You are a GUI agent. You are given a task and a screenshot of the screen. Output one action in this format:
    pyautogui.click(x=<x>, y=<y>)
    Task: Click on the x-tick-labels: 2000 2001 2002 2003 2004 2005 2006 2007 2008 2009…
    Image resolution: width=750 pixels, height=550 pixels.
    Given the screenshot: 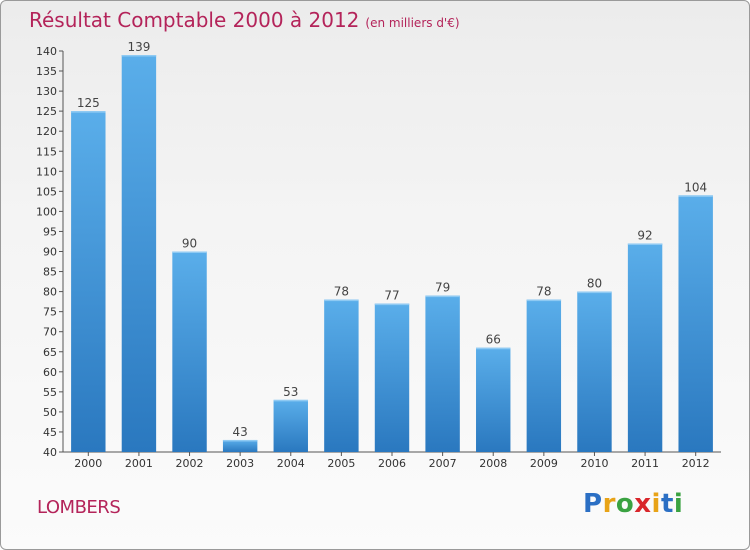 What is the action you would take?
    pyautogui.click(x=391, y=463)
    